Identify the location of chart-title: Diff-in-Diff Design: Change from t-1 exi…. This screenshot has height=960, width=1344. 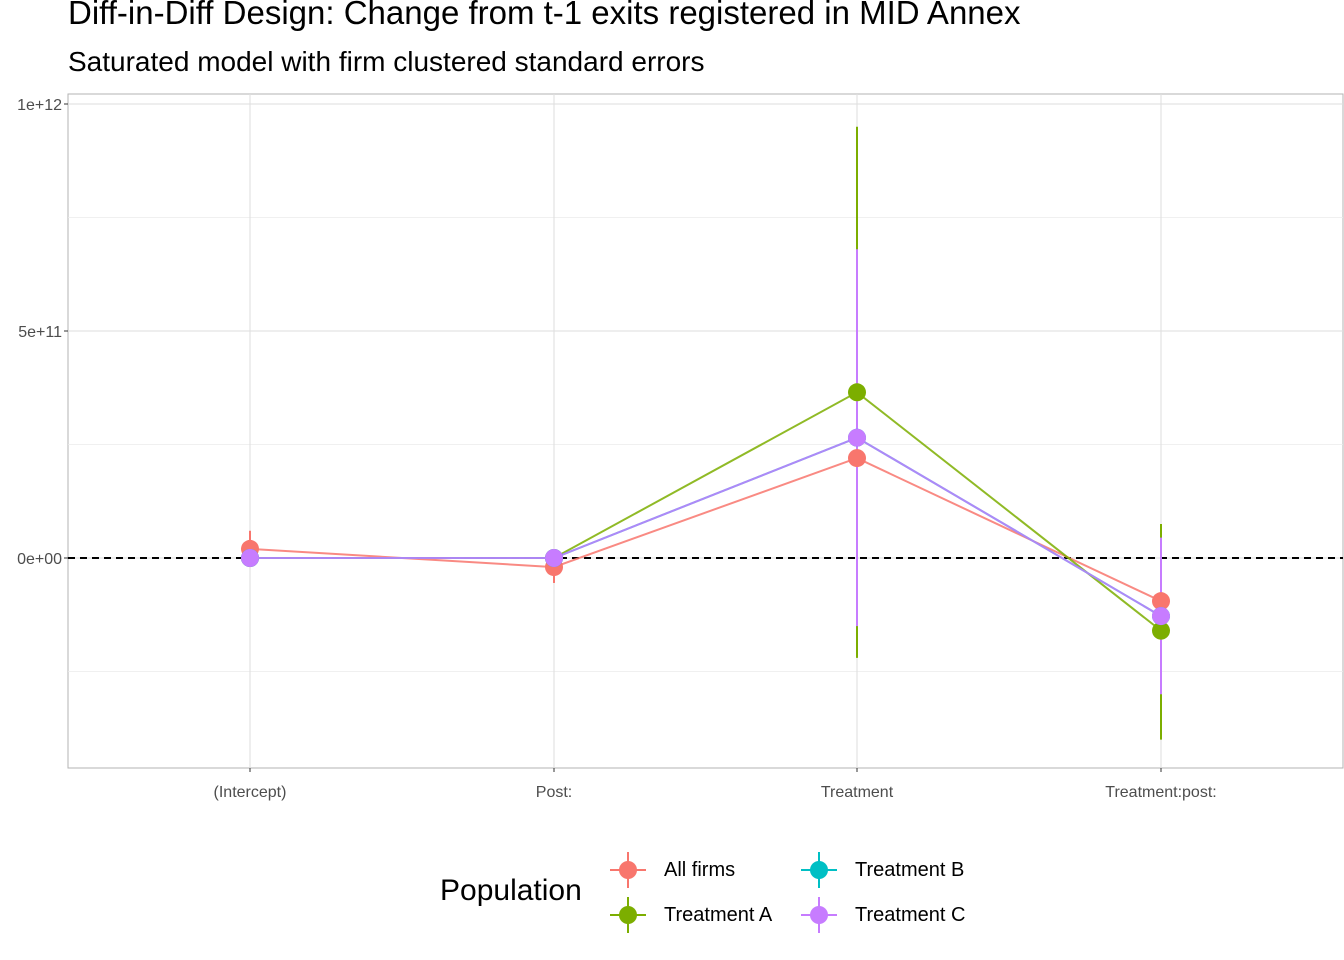
(544, 15).